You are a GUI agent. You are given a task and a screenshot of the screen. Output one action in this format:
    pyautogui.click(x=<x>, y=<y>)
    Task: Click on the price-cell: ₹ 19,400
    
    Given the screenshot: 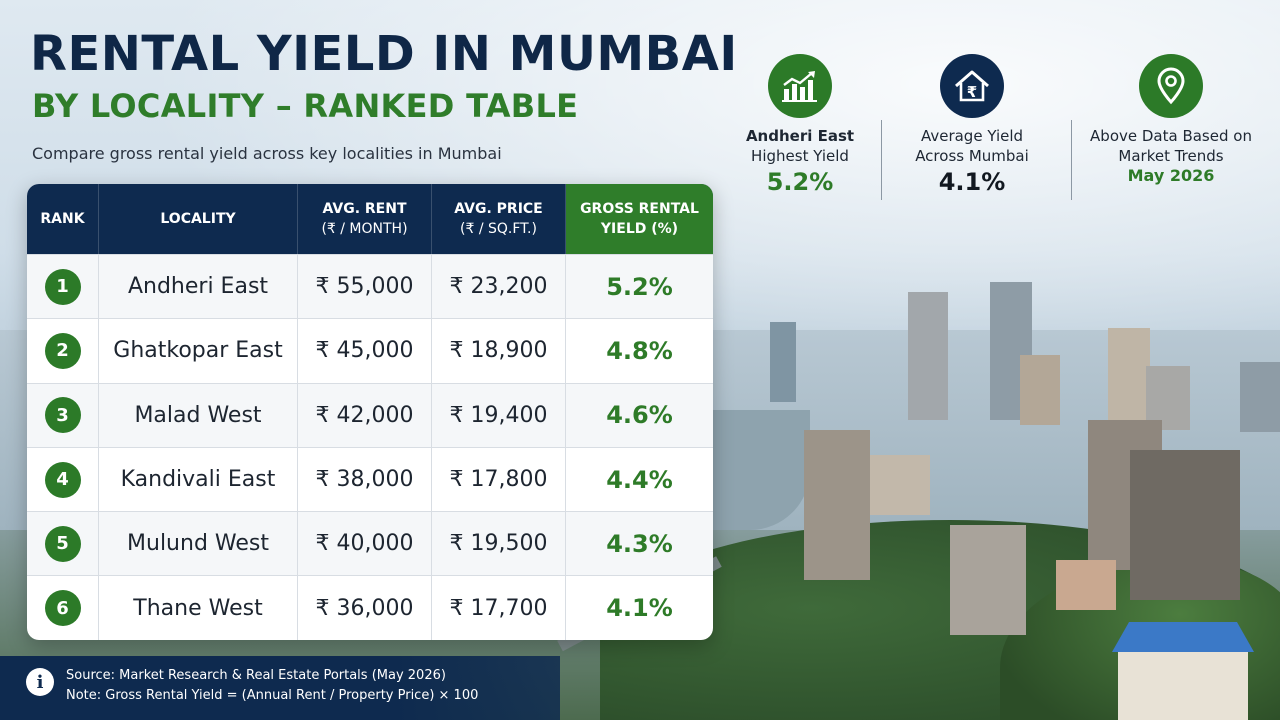 What is the action you would take?
    pyautogui.click(x=499, y=415)
    